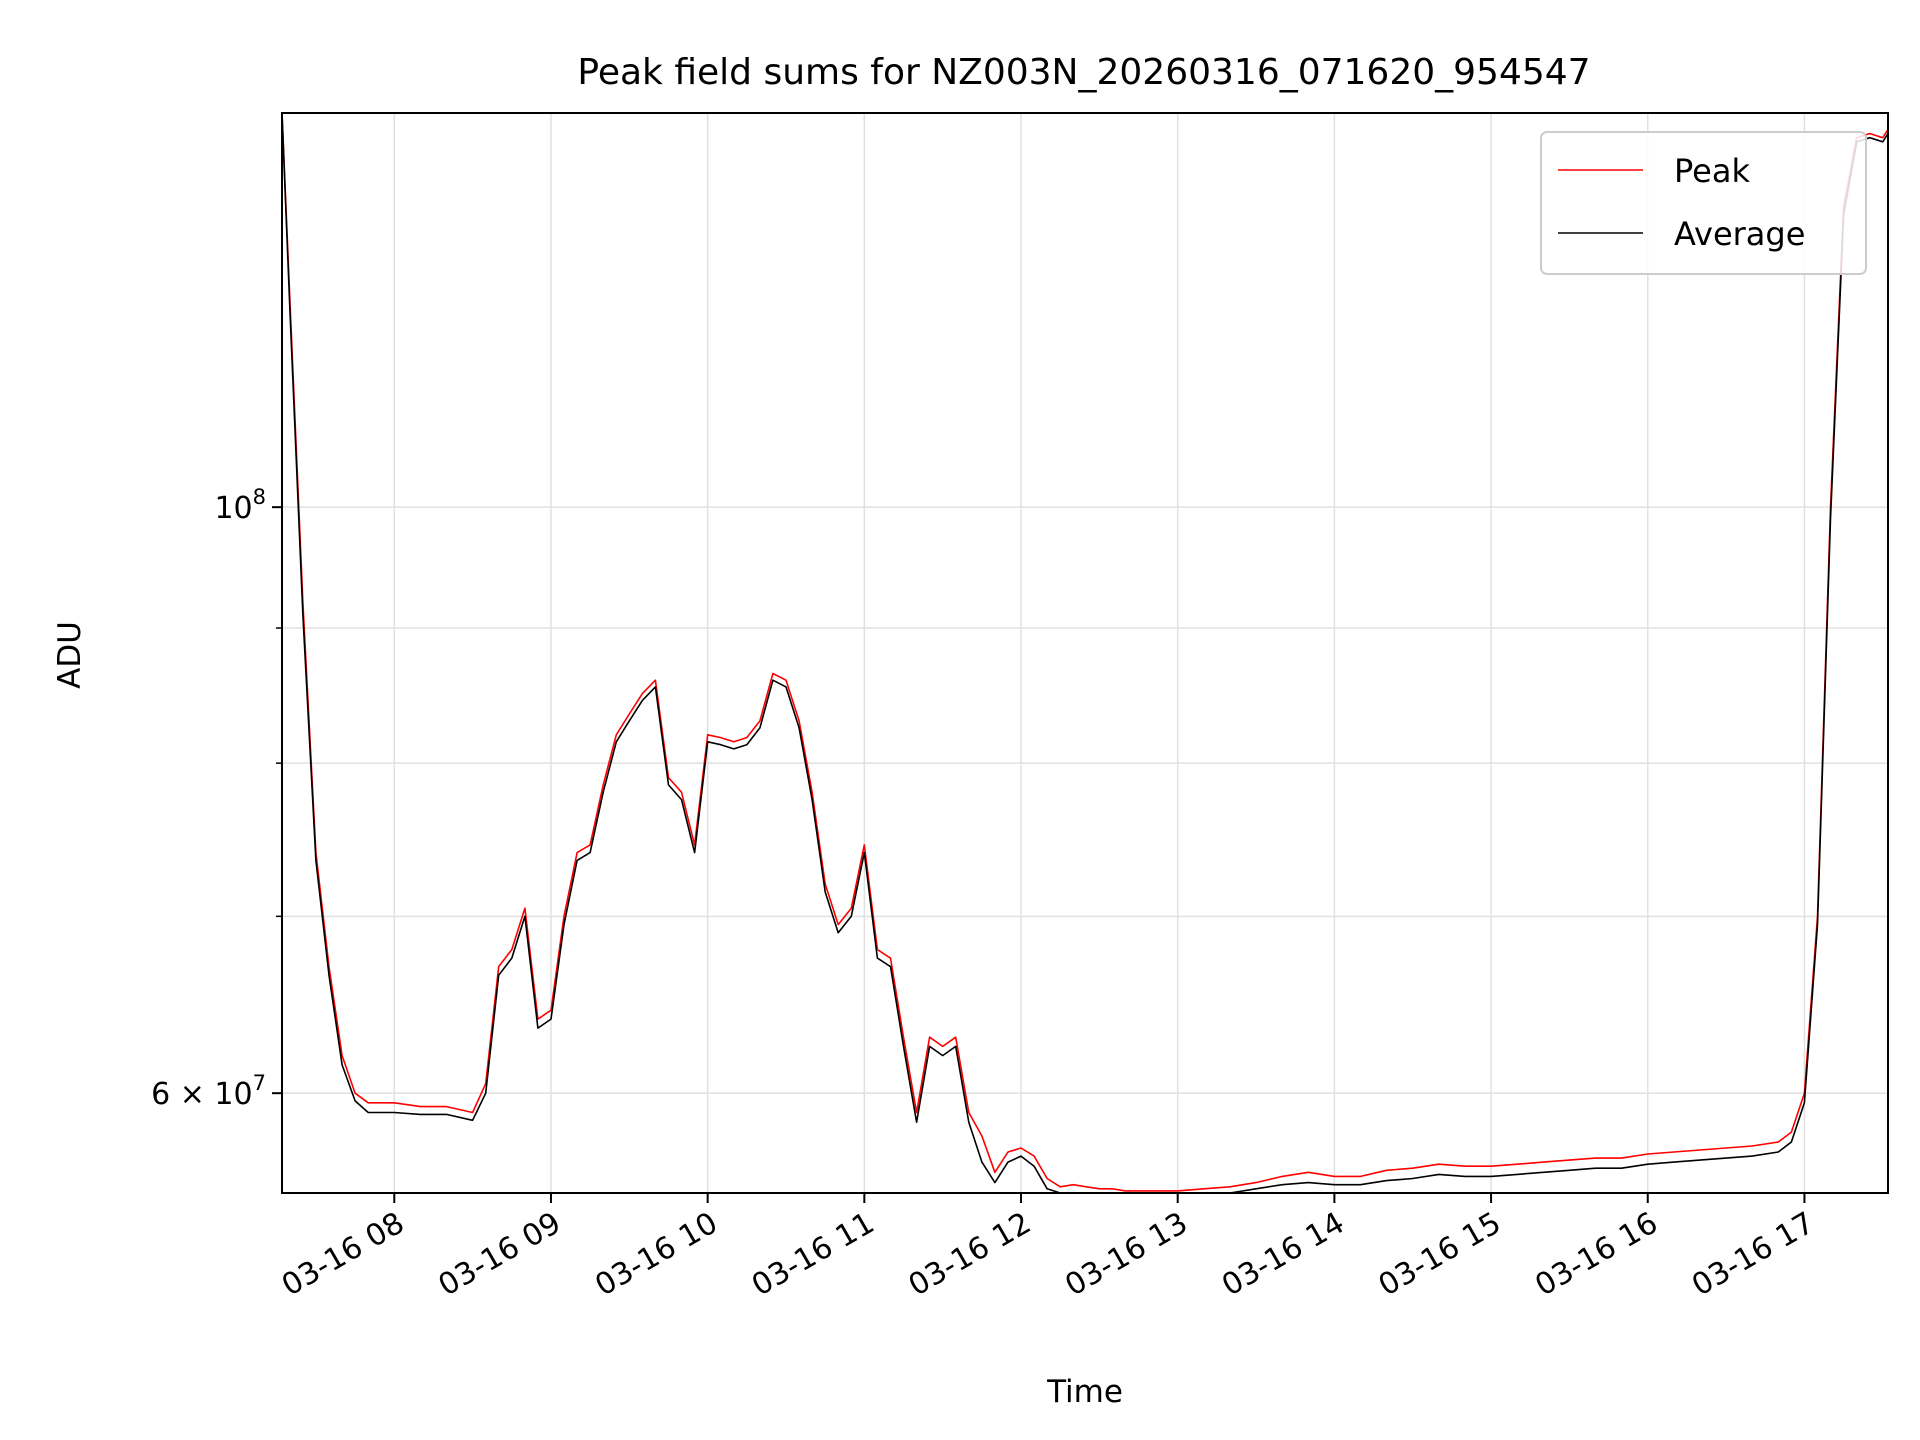  Describe the element at coordinates (208, 1091) in the screenshot. I see `y-tick-label: 6 × 107` at that location.